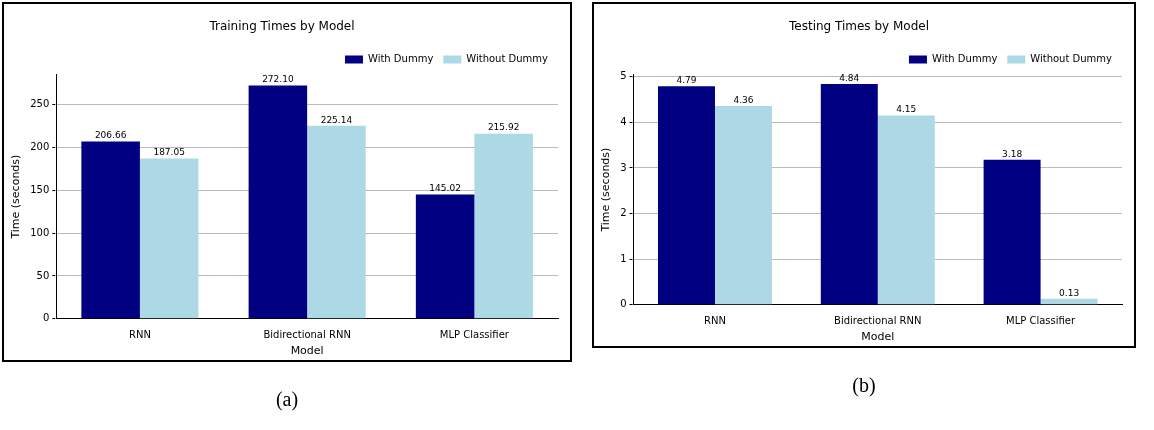  What do you see at coordinates (445, 188) in the screenshot?
I see `data-label: 145.02` at bounding box center [445, 188].